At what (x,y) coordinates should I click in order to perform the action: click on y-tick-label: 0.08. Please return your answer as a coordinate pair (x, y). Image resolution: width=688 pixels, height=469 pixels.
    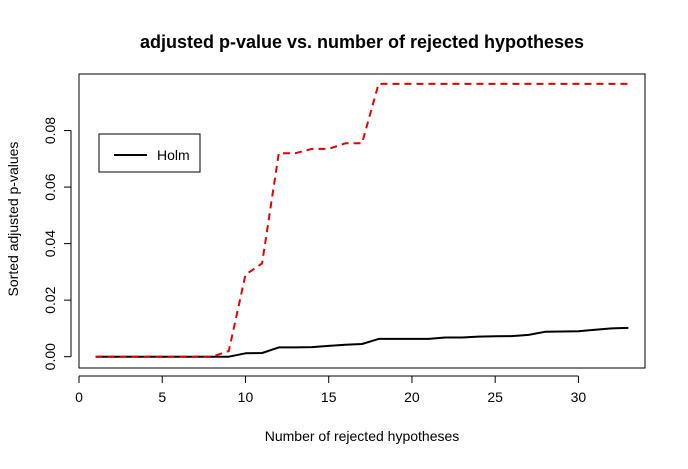
    Looking at the image, I should click on (50, 130).